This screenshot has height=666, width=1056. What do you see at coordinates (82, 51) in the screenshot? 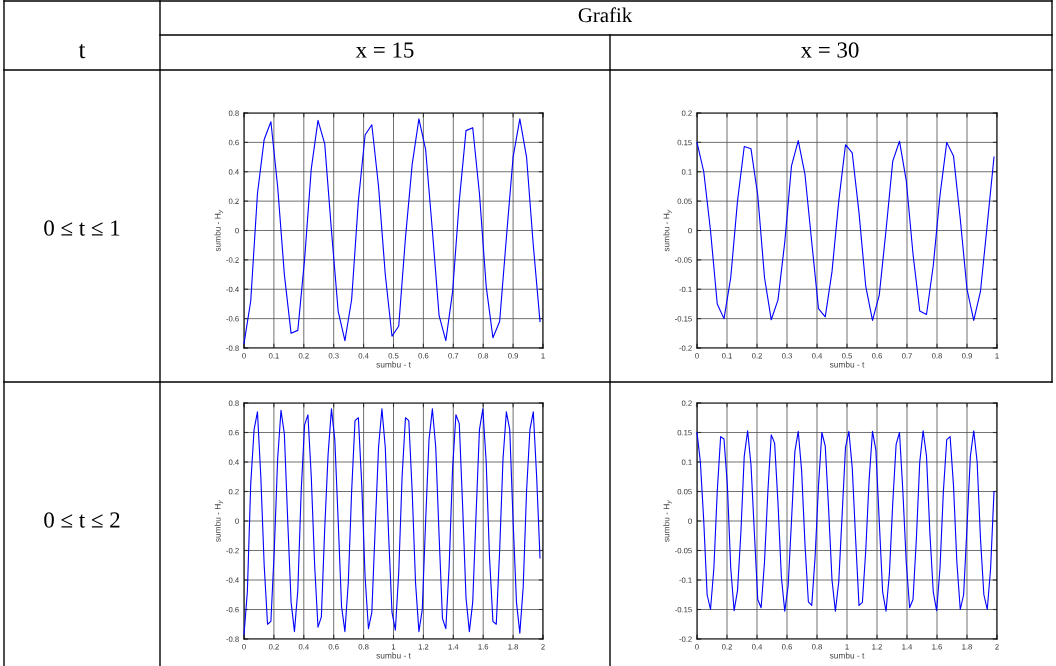
I see `text: t` at bounding box center [82, 51].